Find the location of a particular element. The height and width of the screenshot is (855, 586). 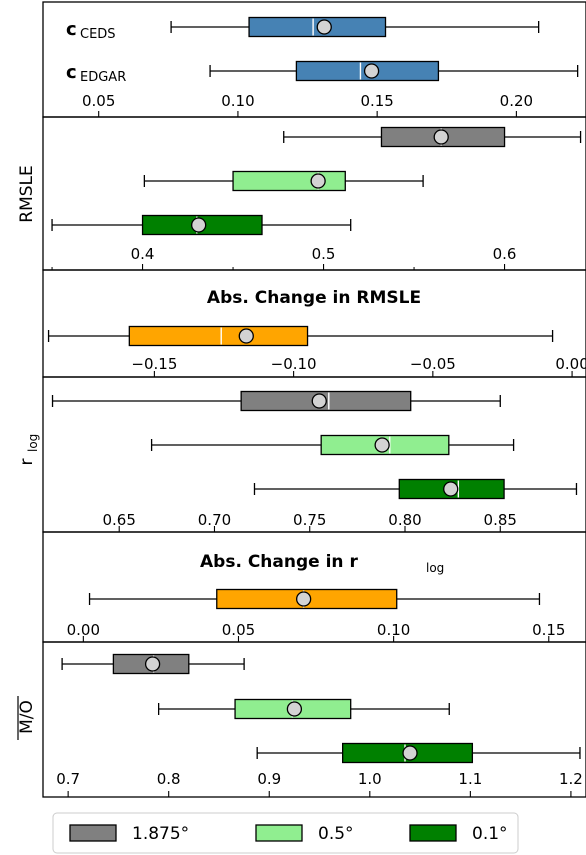

category-label-edgar: c is located at coordinates (71, 72).